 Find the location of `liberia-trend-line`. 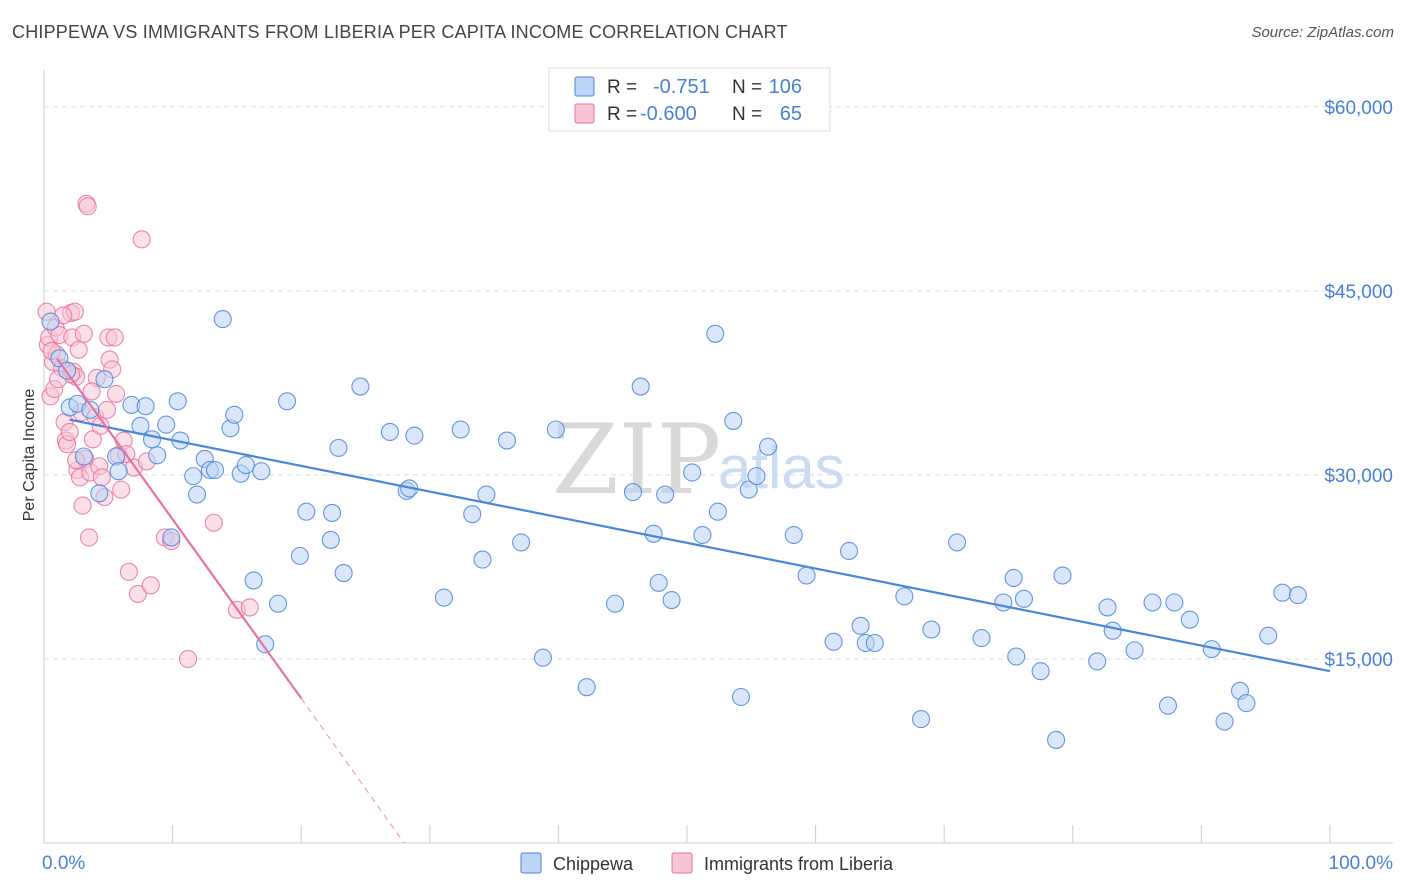

liberia-trend-line is located at coordinates (179, 528).